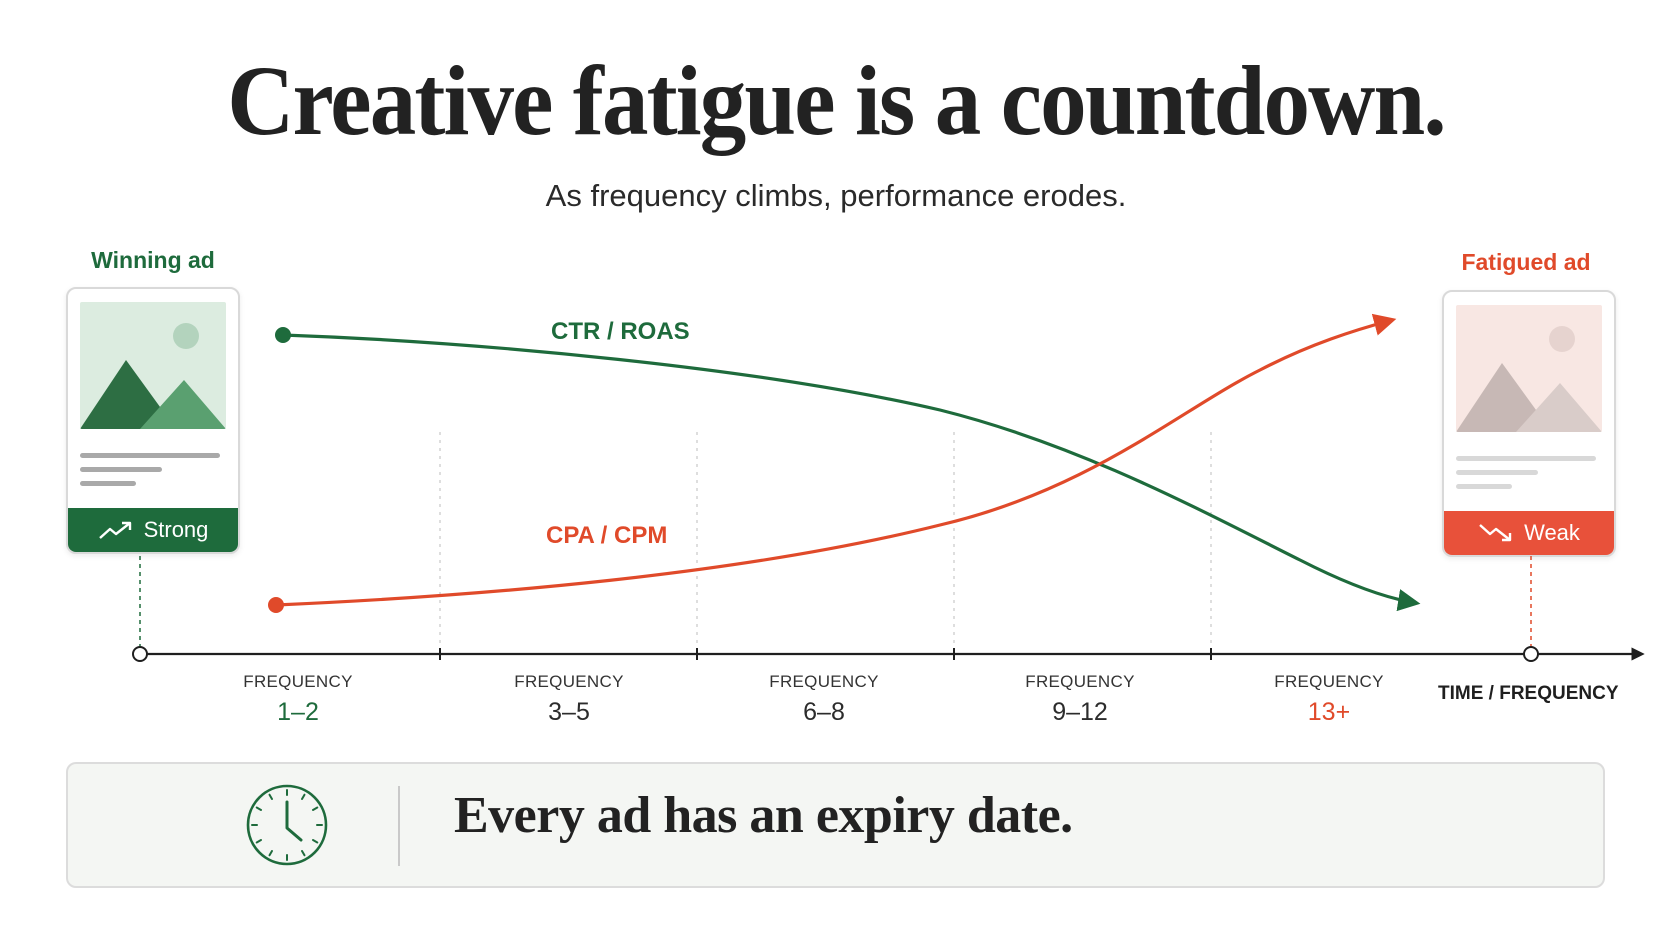 Image resolution: width=1672 pixels, height=941 pixels. Describe the element at coordinates (1329, 712) in the screenshot. I see `frequency-range: 13+` at that location.